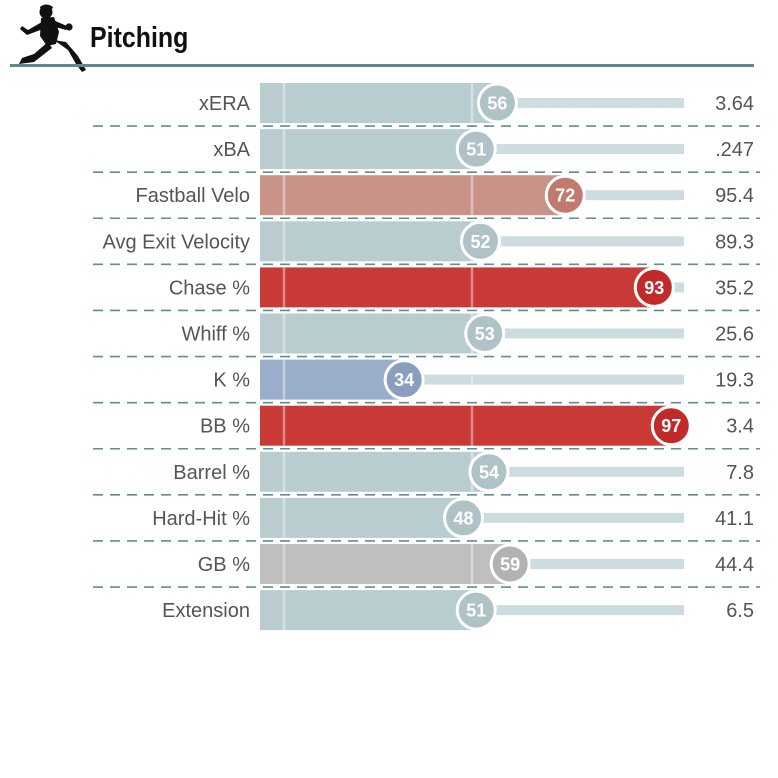  I want to click on chart-row: xBA 51 .247, so click(483, 149).